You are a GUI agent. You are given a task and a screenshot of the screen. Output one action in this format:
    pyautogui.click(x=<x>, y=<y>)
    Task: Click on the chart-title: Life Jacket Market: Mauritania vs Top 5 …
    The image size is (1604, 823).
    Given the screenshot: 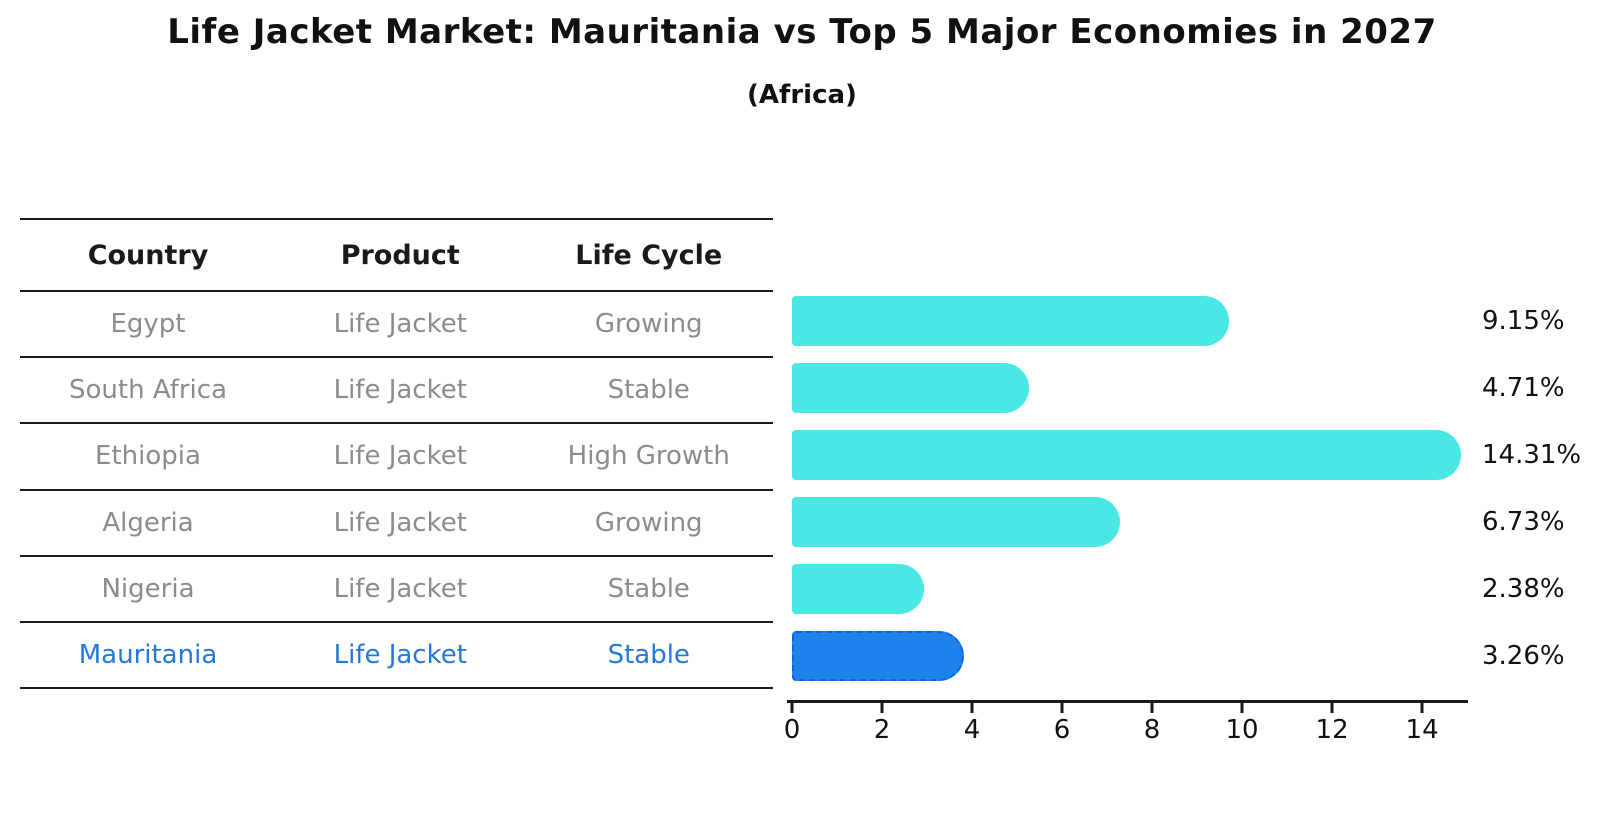 What is the action you would take?
    pyautogui.click(x=802, y=32)
    